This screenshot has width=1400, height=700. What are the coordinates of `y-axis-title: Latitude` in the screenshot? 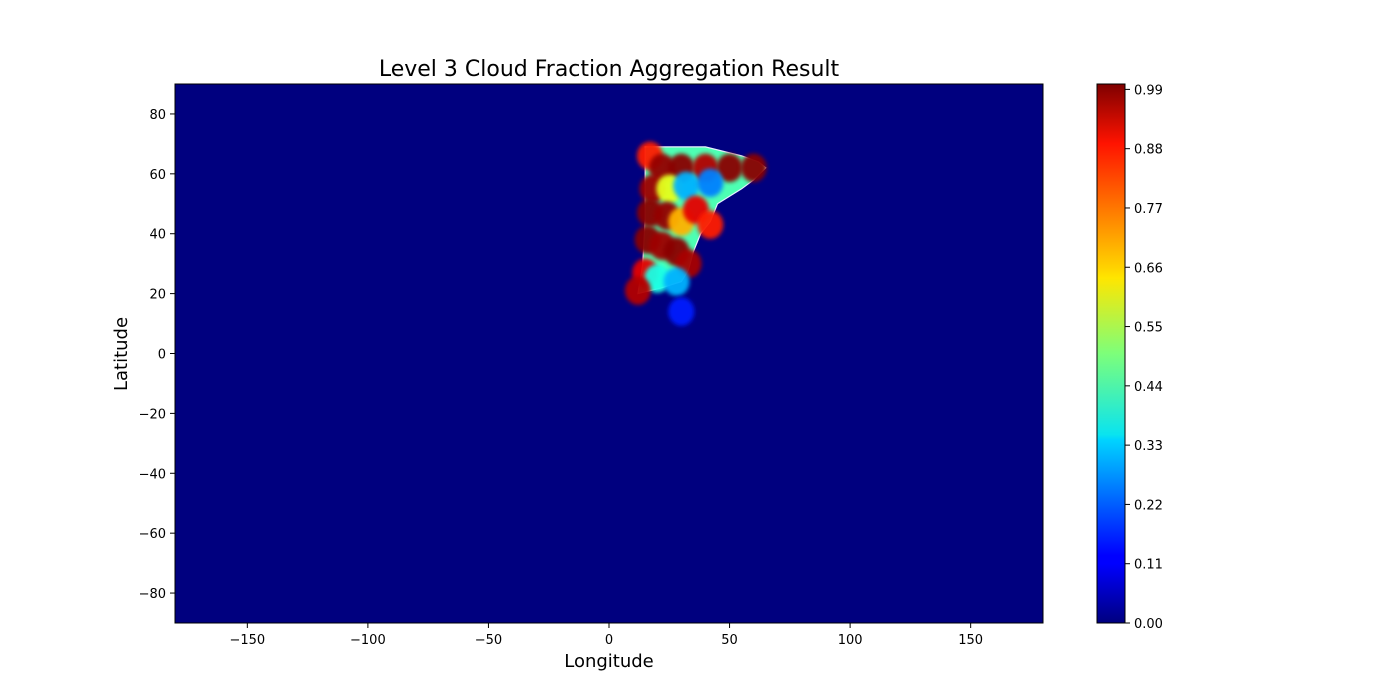 It's located at (121, 354).